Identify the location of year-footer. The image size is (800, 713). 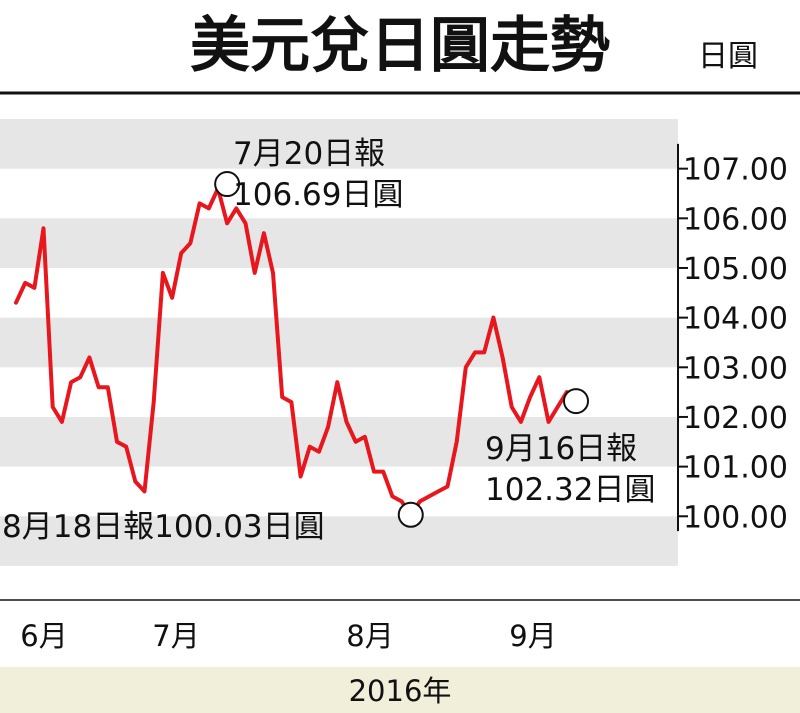
(400, 690).